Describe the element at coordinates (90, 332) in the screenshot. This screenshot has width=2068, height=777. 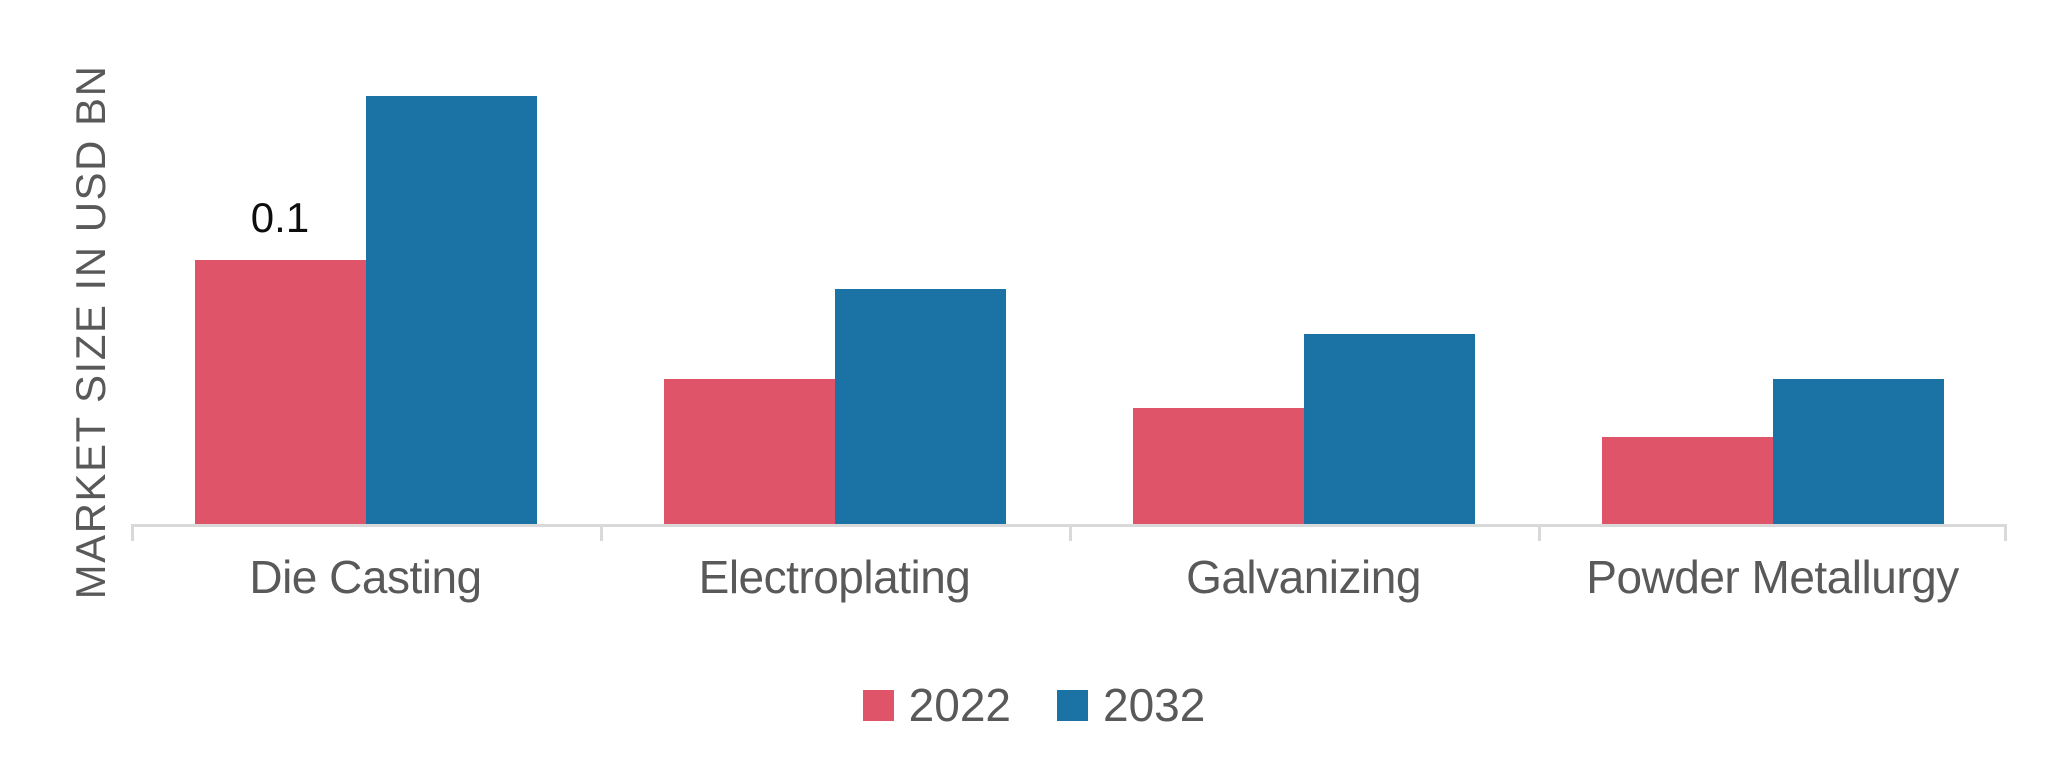
I see `y-axis-title: MARKET SIZE IN USD BN` at that location.